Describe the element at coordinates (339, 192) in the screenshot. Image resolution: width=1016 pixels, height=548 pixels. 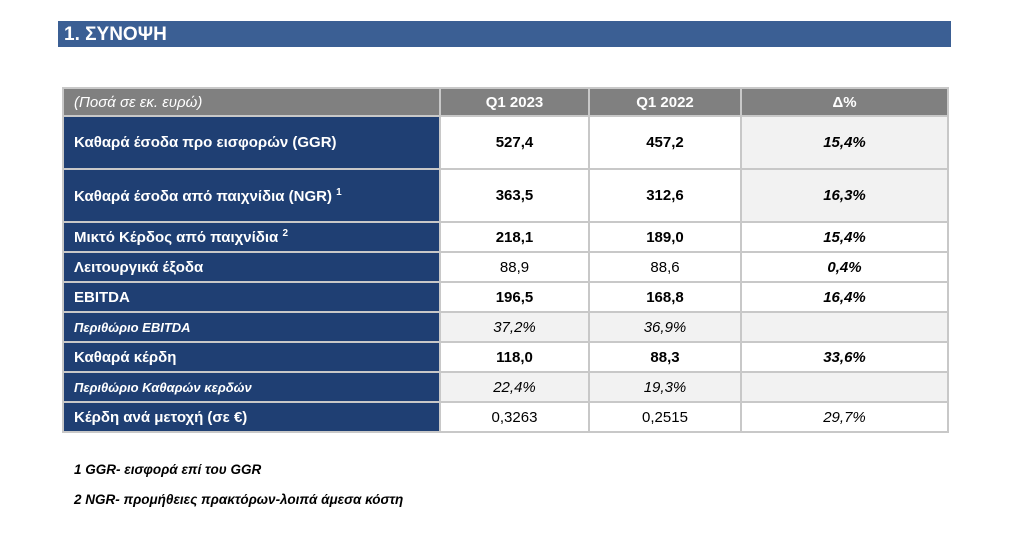
I see `footnote-ref: 1` at that location.